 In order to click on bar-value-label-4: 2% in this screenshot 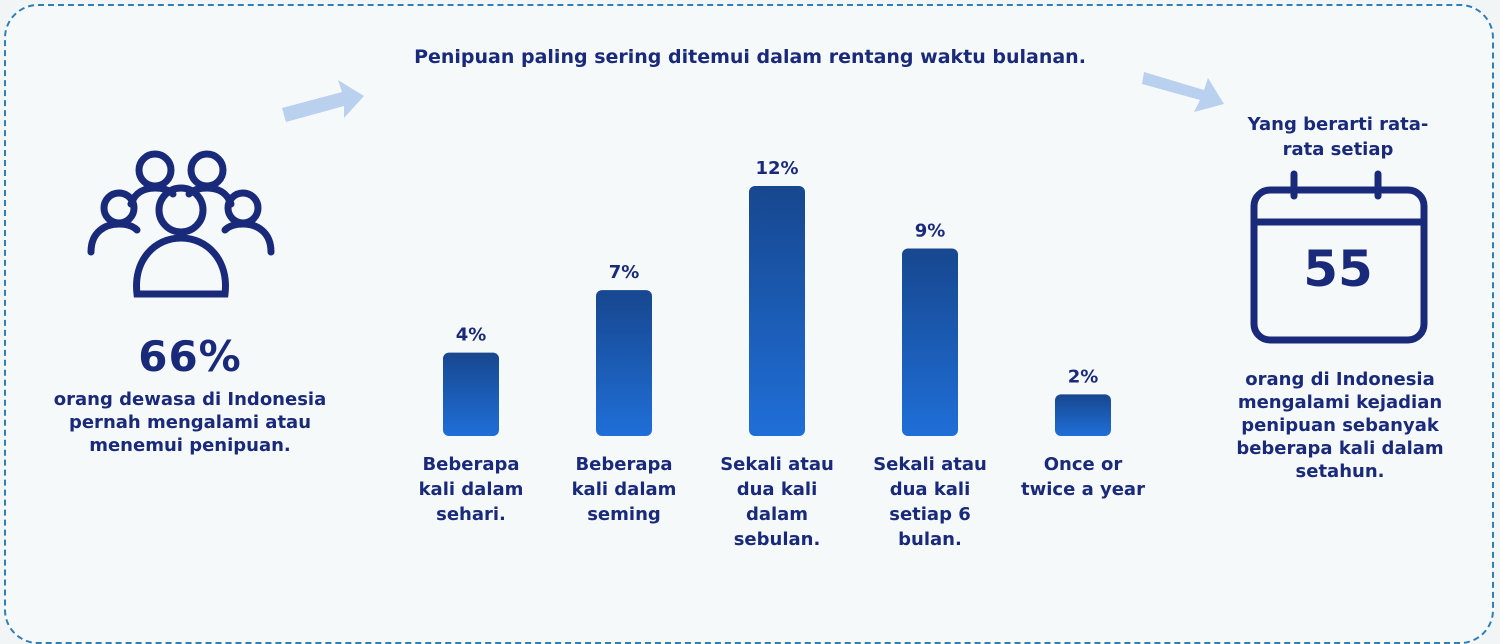, I will do `click(1083, 376)`.